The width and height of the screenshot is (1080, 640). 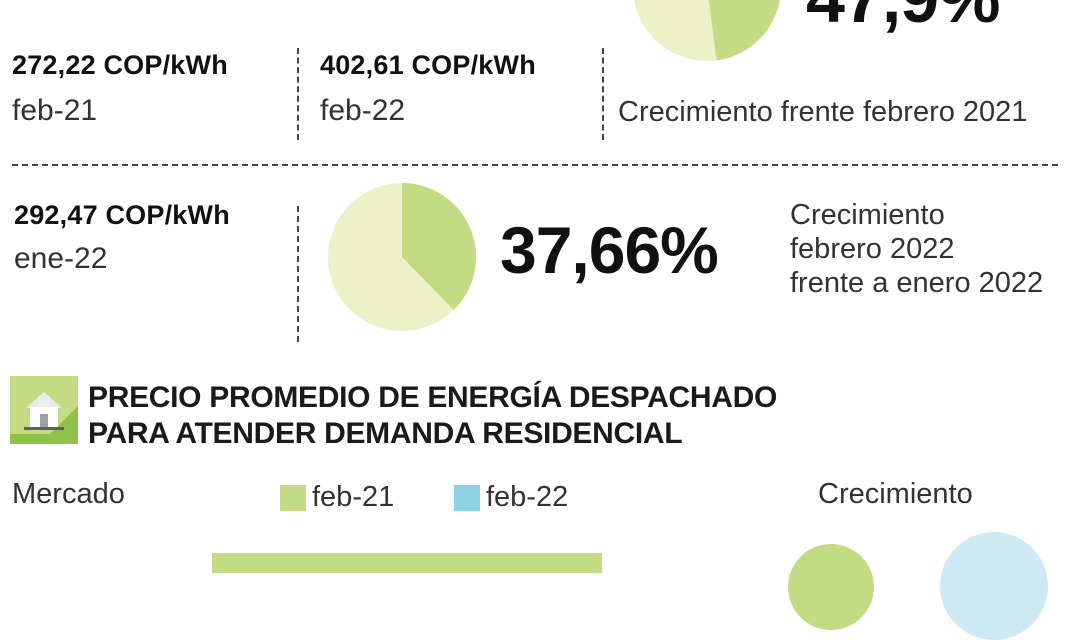 I want to click on growth-circle-blue, so click(x=994, y=586).